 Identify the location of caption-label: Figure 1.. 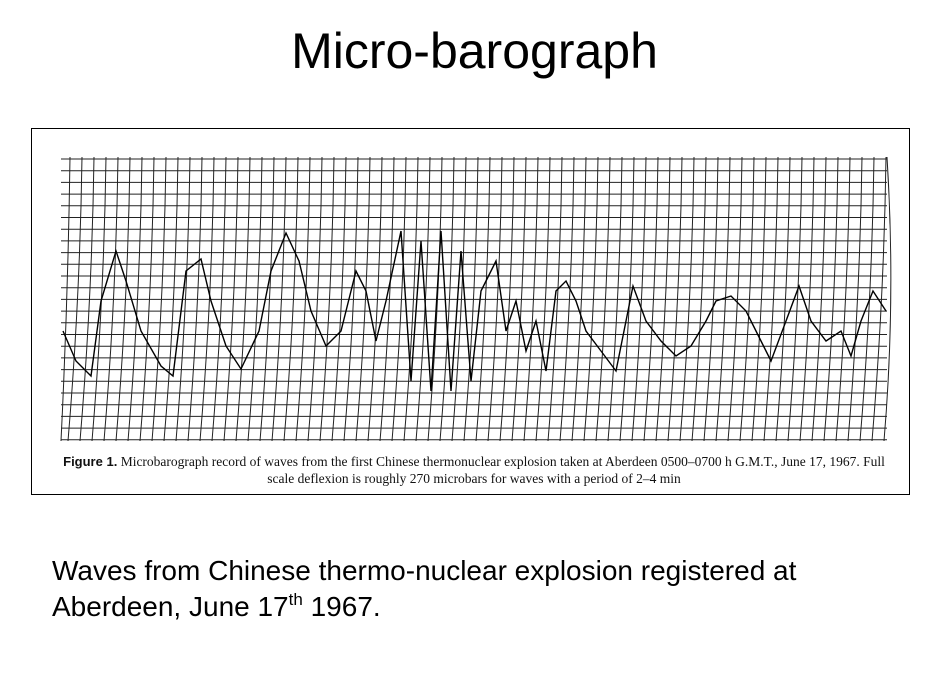
(90, 461).